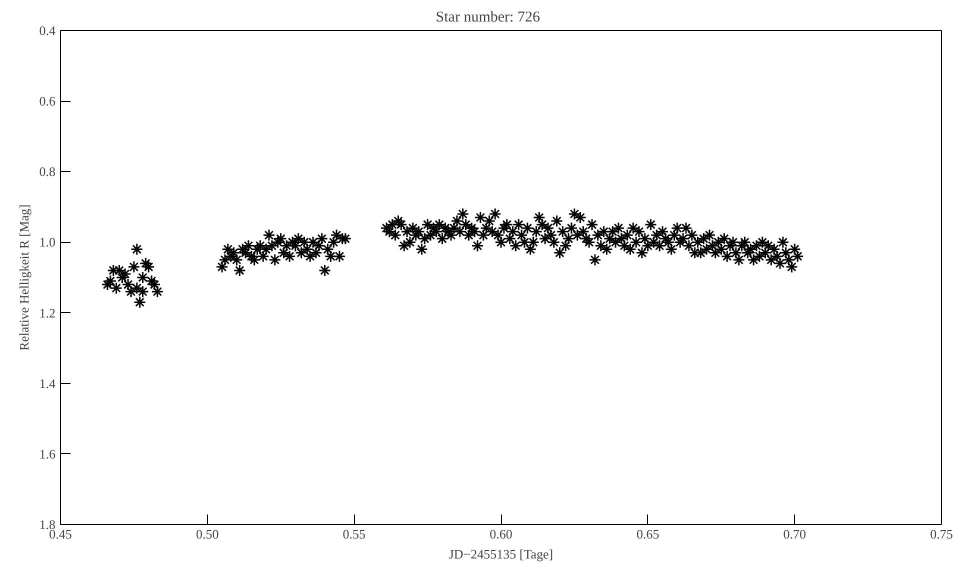  What do you see at coordinates (501, 534) in the screenshot?
I see `x-tick-label: 0.60` at bounding box center [501, 534].